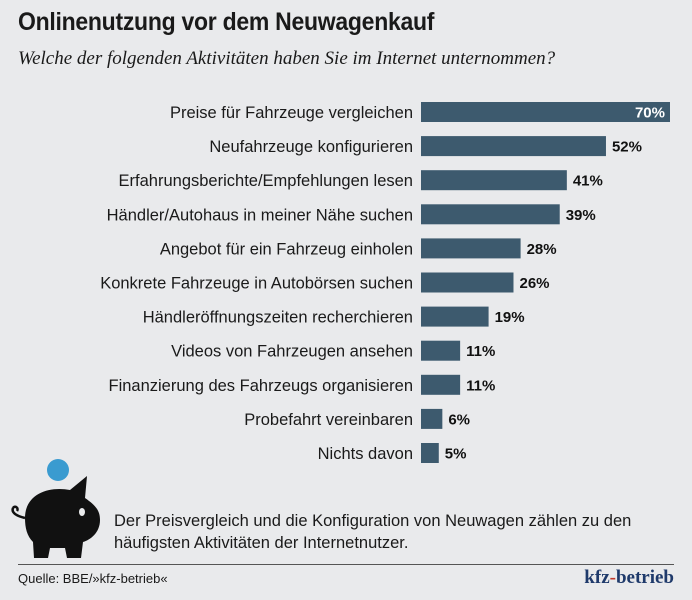  What do you see at coordinates (266, 181) in the screenshot?
I see `category-label: Erfahrungsberichte/Empfehlungen lesen` at bounding box center [266, 181].